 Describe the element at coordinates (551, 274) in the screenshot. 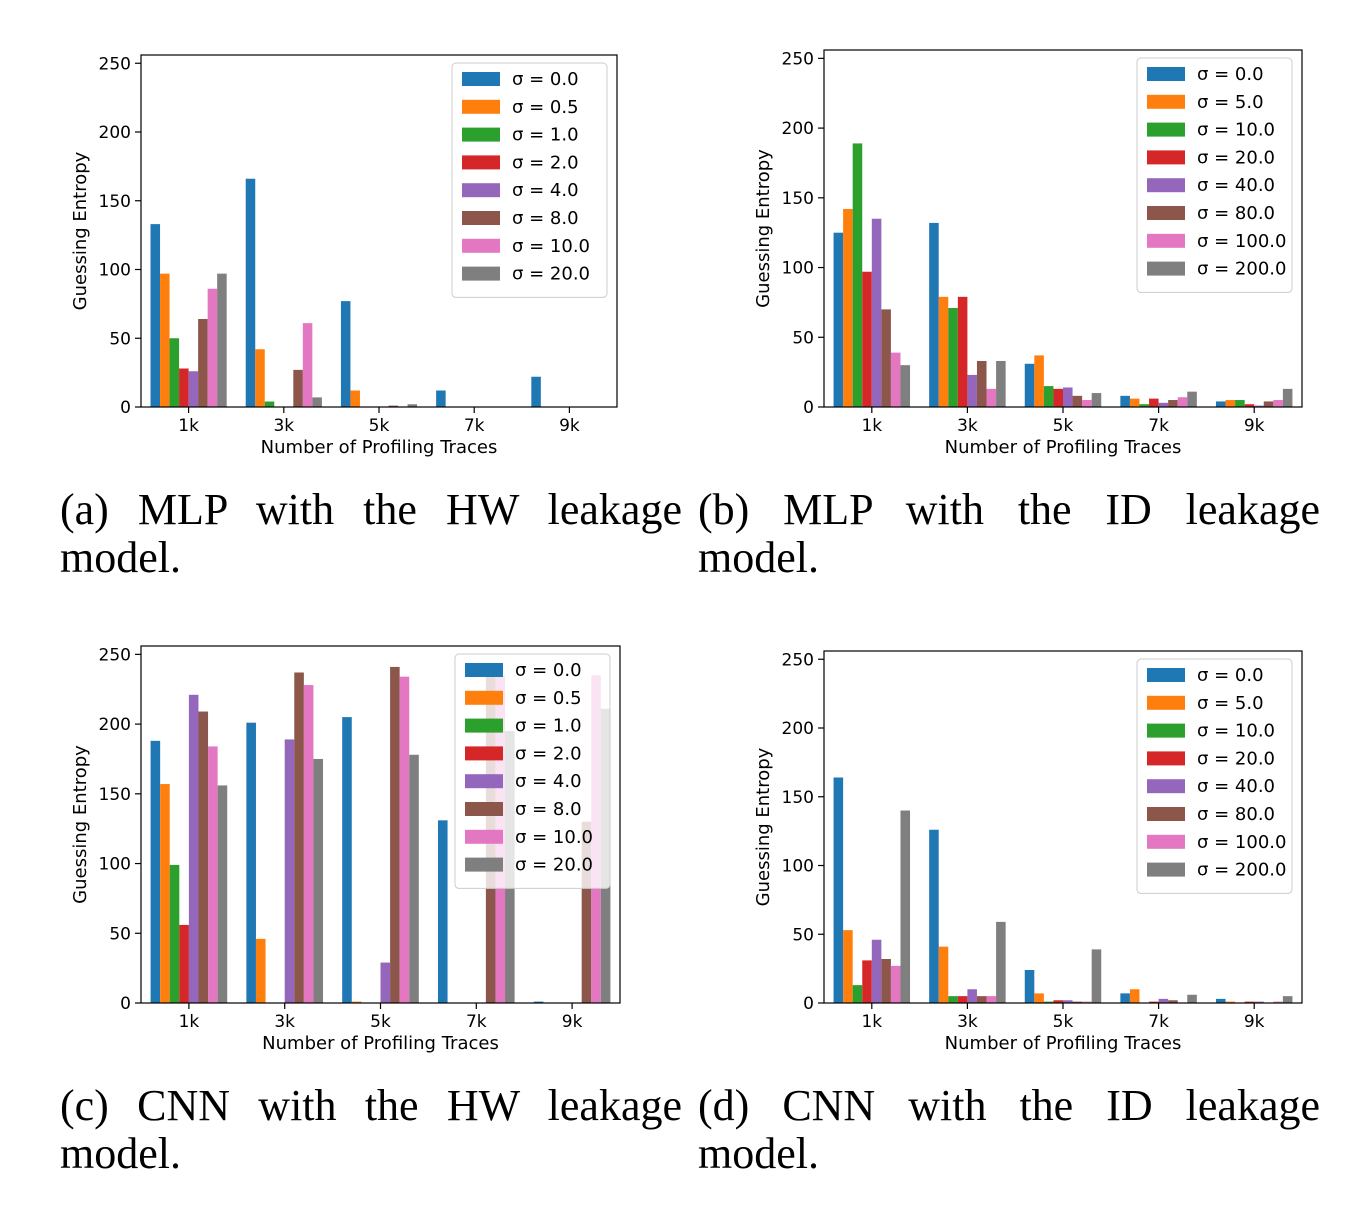

I see `legend-label-7: σ = 20.0` at that location.